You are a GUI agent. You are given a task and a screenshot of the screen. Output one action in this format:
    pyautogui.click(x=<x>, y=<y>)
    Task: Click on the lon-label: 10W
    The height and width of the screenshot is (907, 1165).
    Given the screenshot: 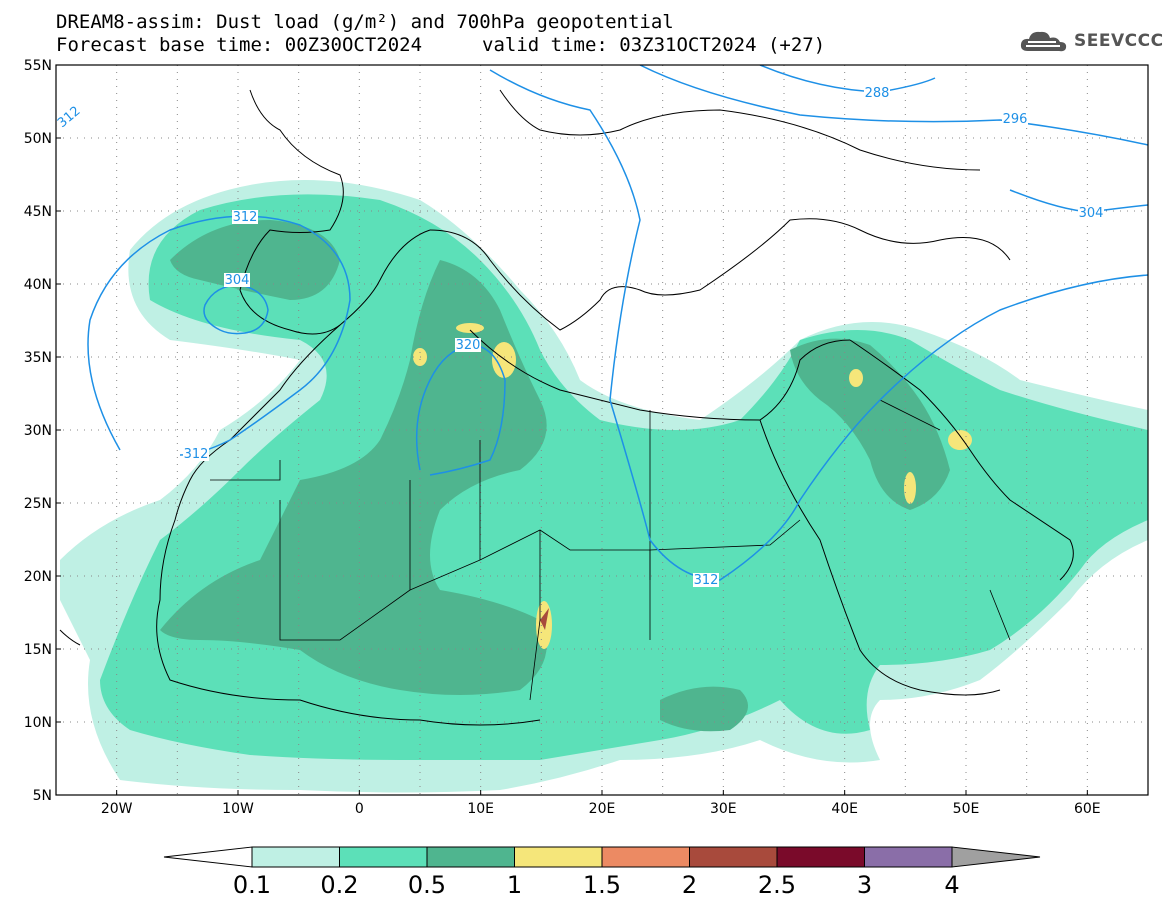 What is the action you would take?
    pyautogui.click(x=238, y=809)
    